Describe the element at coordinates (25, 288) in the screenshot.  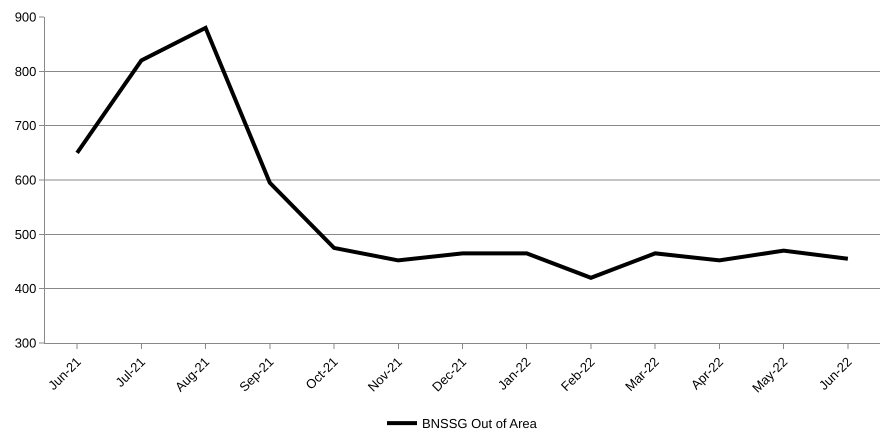
I see `y-tick-label: 400` at that location.